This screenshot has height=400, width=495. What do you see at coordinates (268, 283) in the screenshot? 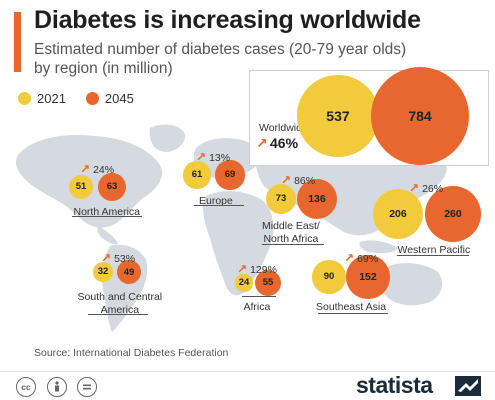
I see `bubble-africa-2045: 55` at bounding box center [268, 283].